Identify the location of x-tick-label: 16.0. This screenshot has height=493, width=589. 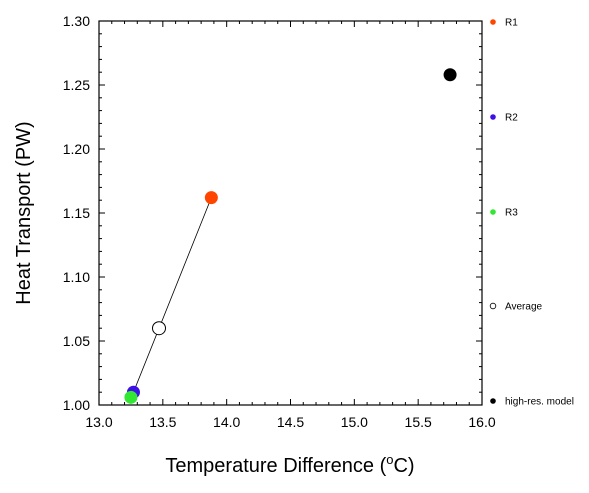
(481, 422).